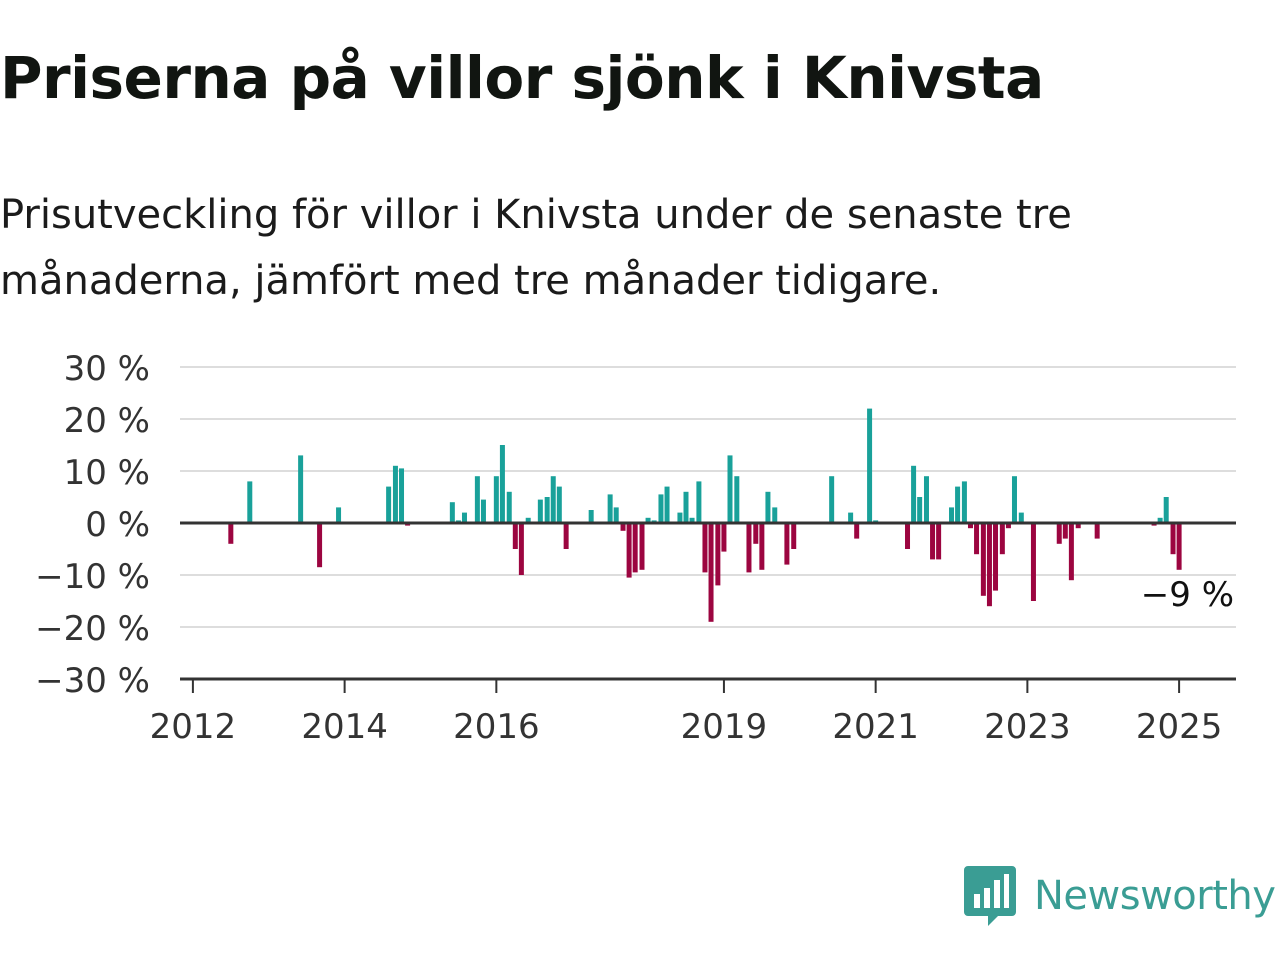  What do you see at coordinates (1187, 595) in the screenshot?
I see `last-value-label: −9 %` at bounding box center [1187, 595].